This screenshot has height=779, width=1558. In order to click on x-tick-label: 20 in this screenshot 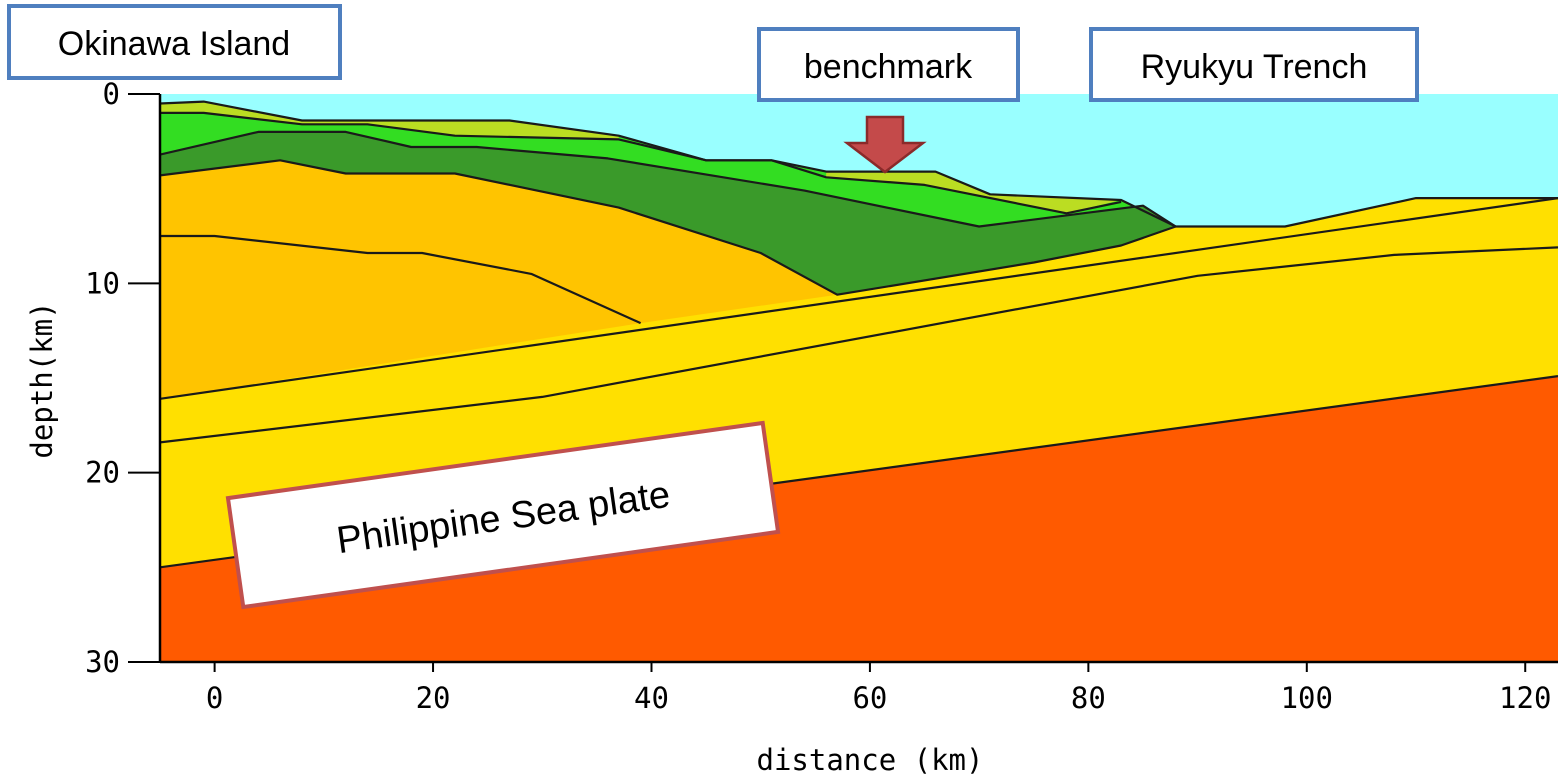, I will do `click(433, 698)`.